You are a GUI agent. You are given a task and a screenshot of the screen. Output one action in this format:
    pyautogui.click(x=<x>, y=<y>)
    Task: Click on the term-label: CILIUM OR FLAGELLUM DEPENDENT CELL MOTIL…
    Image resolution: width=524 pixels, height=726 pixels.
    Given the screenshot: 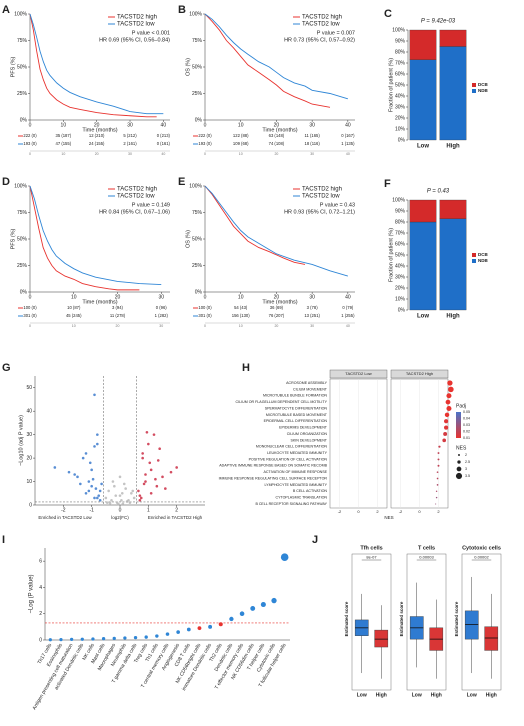 What is the action you would take?
    pyautogui.click(x=282, y=402)
    